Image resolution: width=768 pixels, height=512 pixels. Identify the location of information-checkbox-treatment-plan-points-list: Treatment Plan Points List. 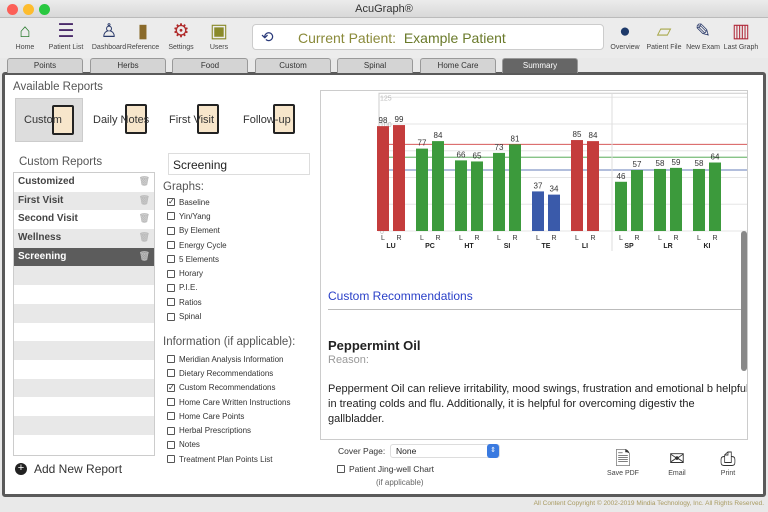
(228, 459).